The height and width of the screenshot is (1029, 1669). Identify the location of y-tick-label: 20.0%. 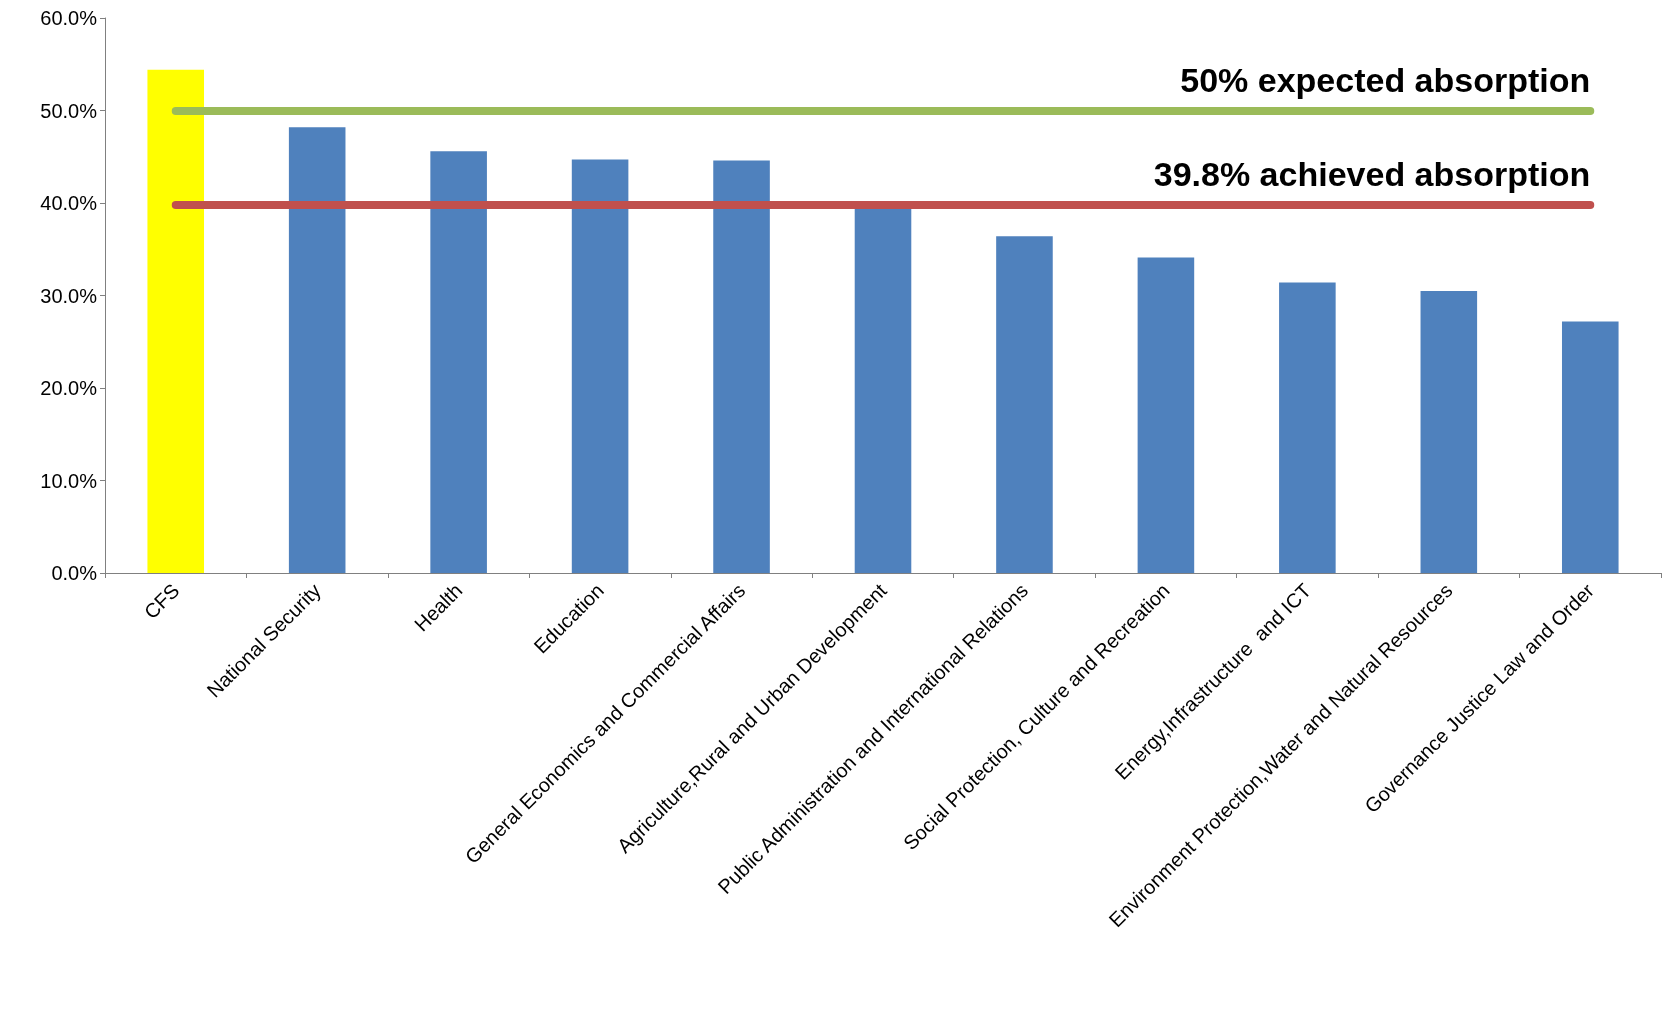
(69, 388).